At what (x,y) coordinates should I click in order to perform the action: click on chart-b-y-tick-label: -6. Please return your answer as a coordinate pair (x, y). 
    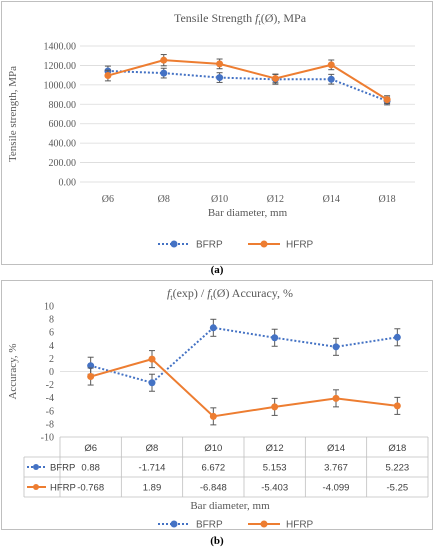
    Looking at the image, I should click on (50, 411).